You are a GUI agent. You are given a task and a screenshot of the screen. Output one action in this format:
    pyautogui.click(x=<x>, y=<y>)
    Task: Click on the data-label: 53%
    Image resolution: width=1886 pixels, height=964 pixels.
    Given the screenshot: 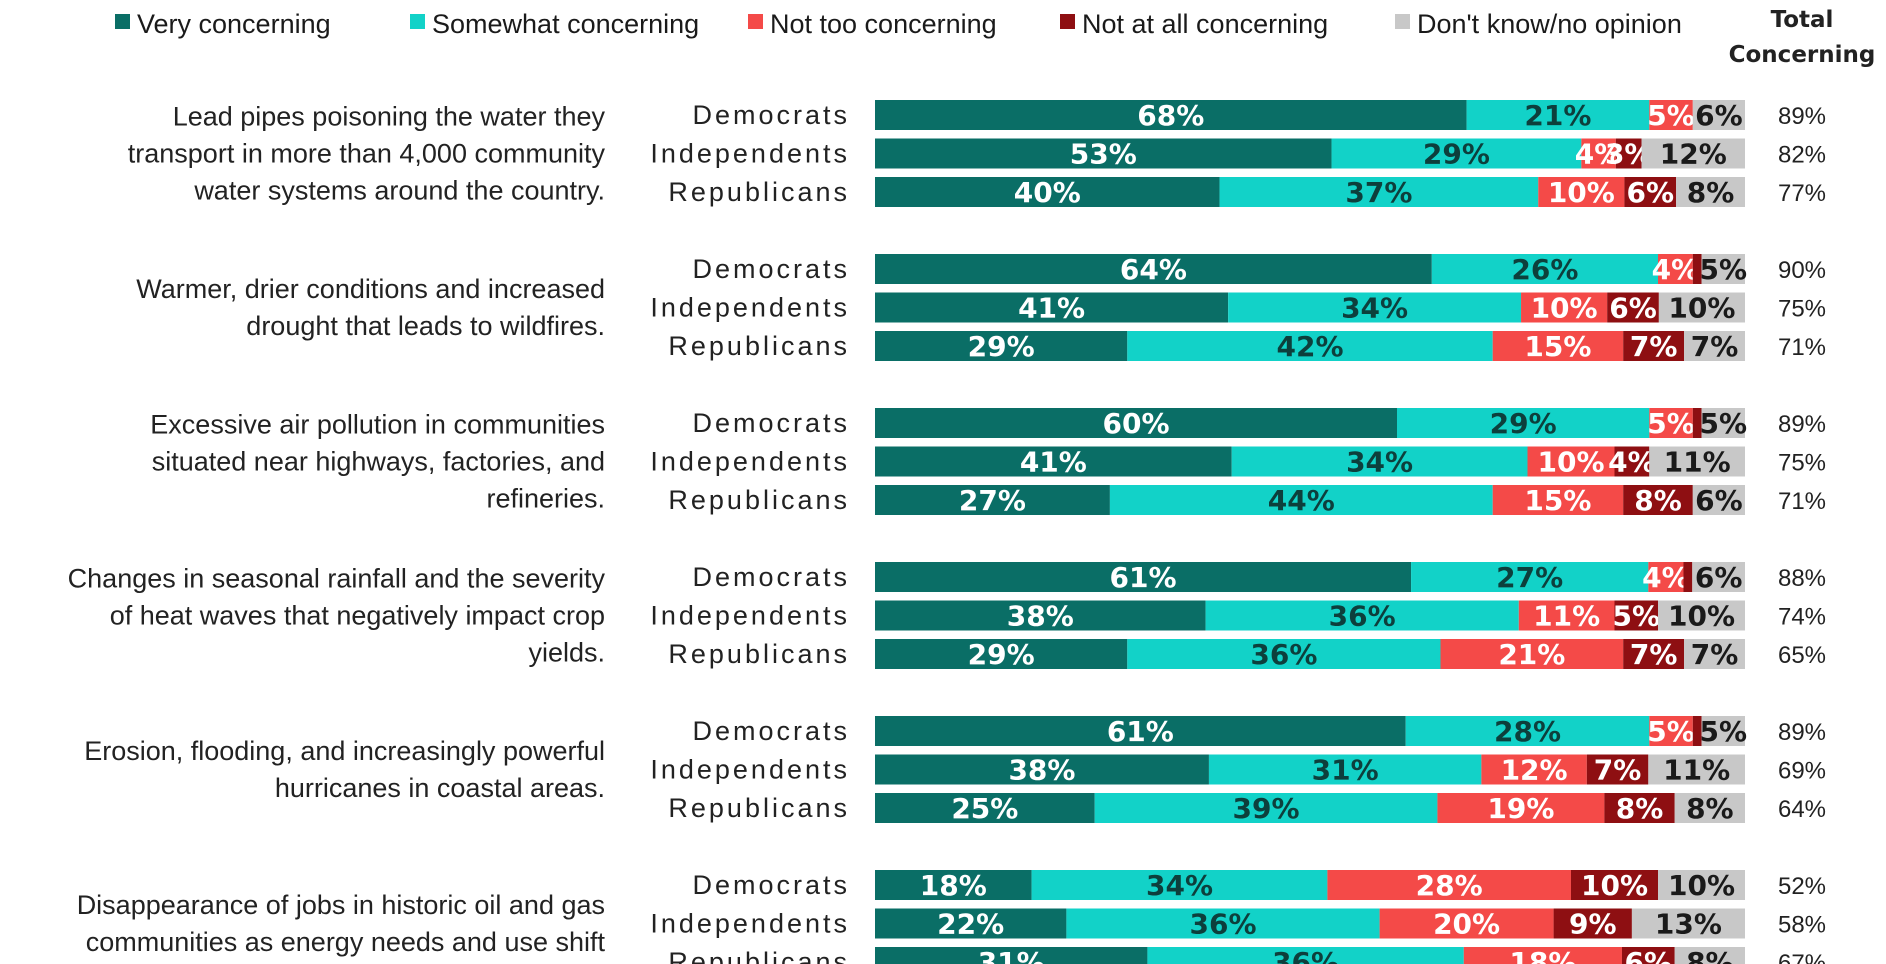 What is the action you would take?
    pyautogui.click(x=1103, y=154)
    